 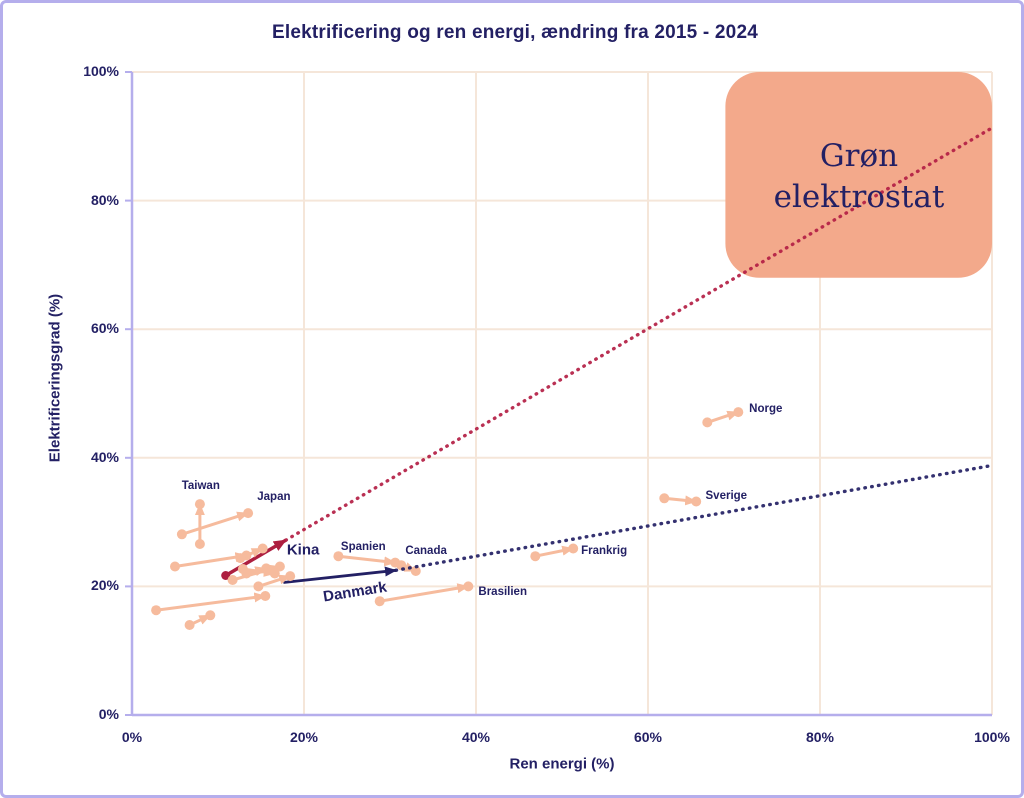 What do you see at coordinates (604, 551) in the screenshot?
I see `country-label-frankrig: Frankrig` at bounding box center [604, 551].